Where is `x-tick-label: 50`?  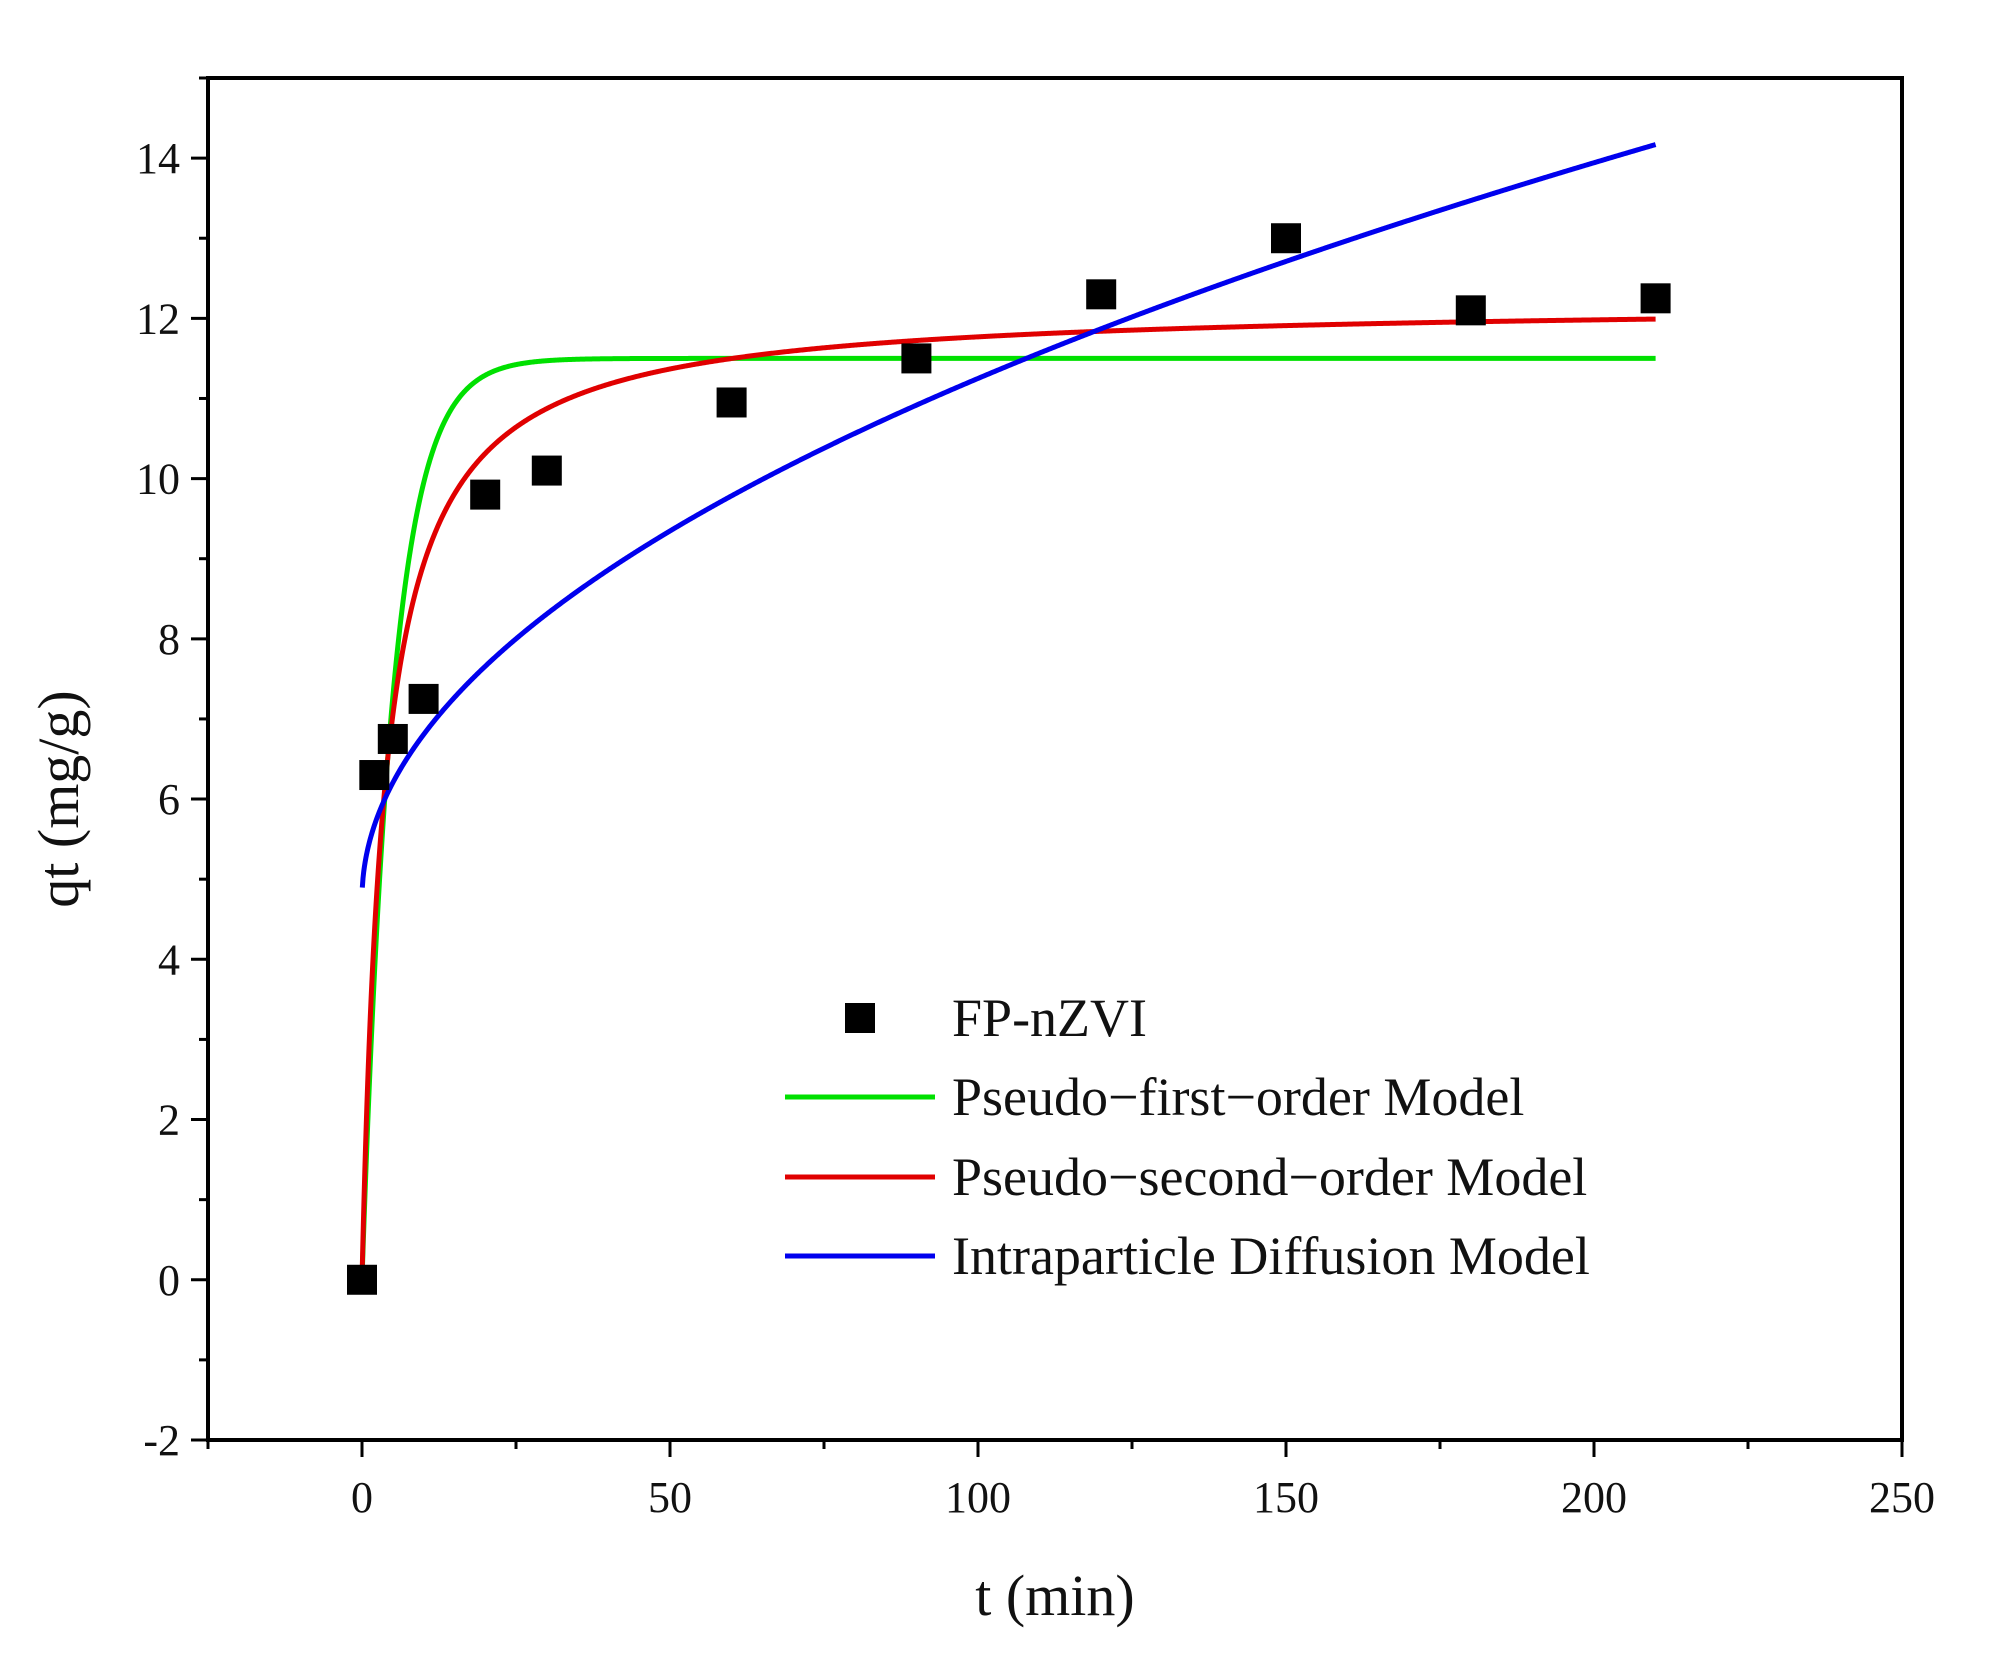 x-tick-label: 50 is located at coordinates (670, 1497).